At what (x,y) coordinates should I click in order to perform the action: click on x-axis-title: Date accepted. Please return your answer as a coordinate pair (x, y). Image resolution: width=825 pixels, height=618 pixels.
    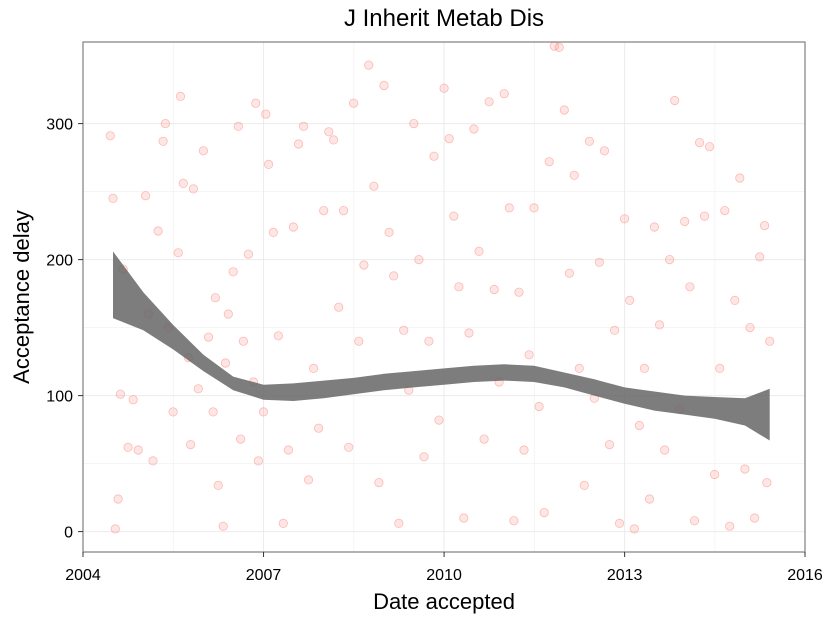
    Looking at the image, I should click on (444, 601).